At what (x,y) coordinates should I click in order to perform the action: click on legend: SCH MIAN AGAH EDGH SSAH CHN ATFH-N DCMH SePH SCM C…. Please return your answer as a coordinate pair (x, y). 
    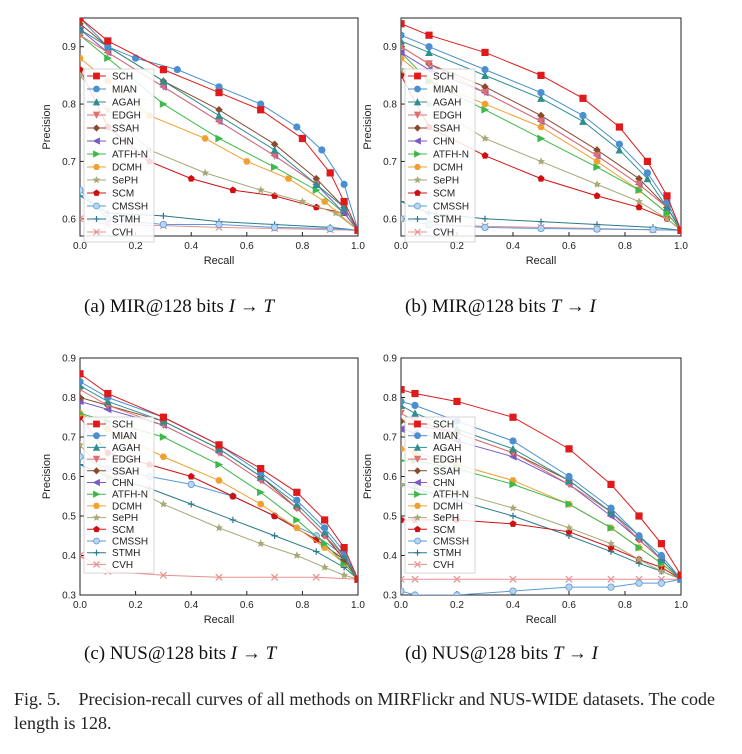
    Looking at the image, I should click on (119, 155).